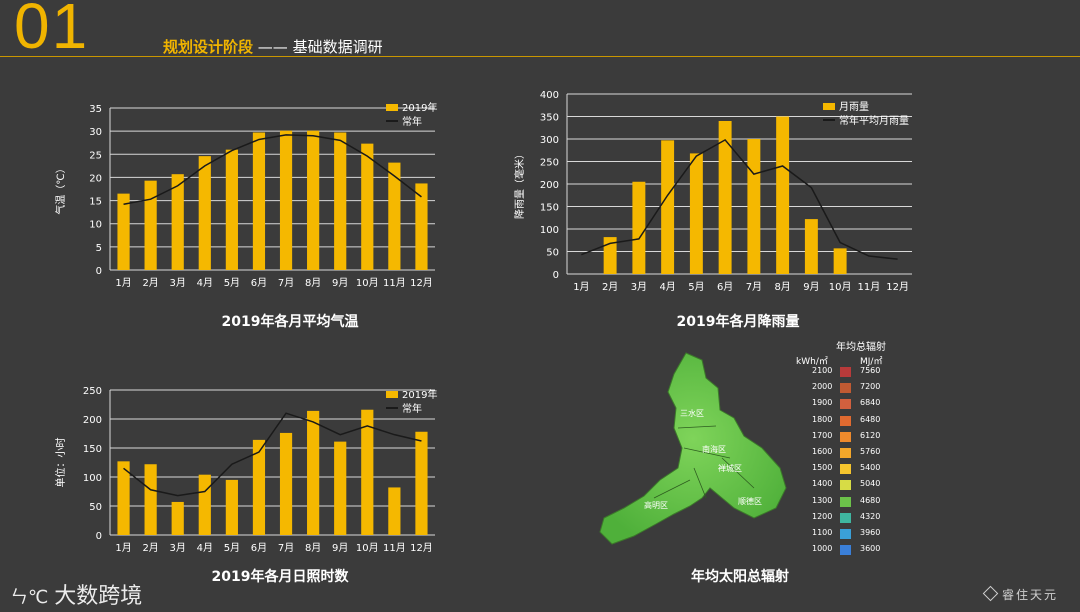 Image resolution: width=1080 pixels, height=612 pixels. I want to click on logo-mark: ㄣ℃, so click(29, 597).